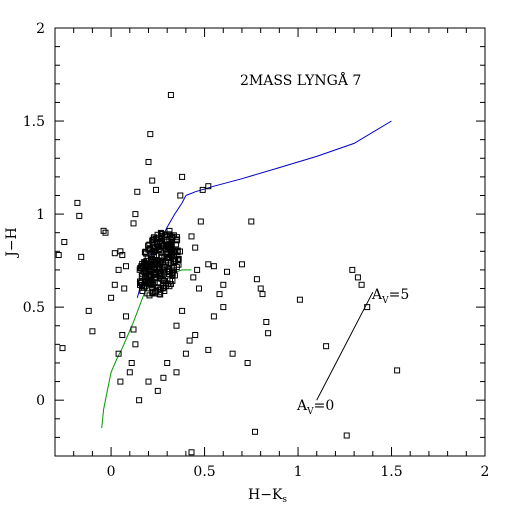 The width and height of the screenshot is (512, 512). Describe the element at coordinates (485, 472) in the screenshot. I see `x-tick-label: 2` at that location.